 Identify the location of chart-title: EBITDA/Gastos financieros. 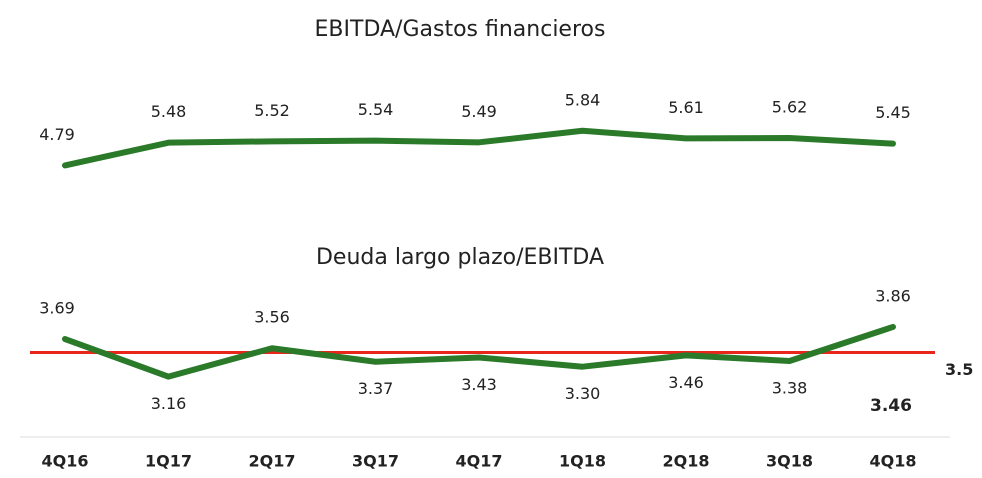
(460, 29).